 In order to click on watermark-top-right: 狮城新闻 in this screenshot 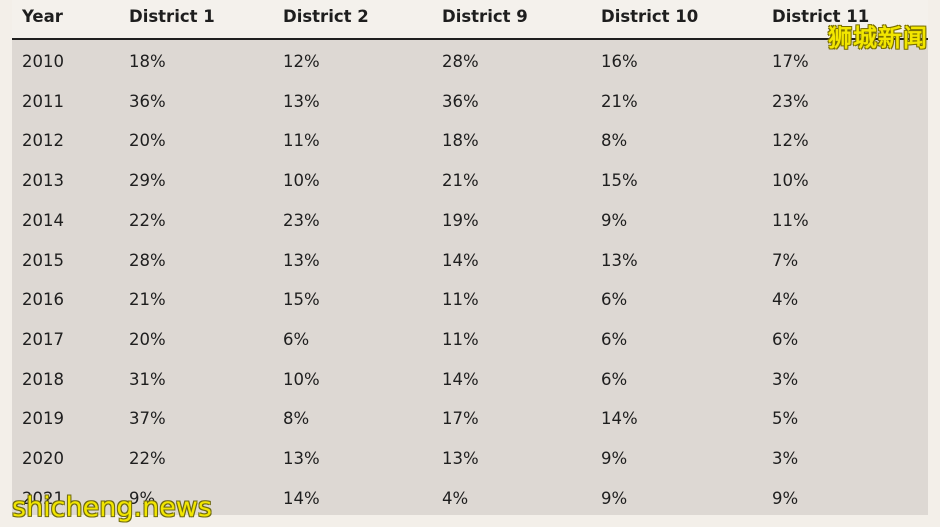, I will do `click(878, 38)`.